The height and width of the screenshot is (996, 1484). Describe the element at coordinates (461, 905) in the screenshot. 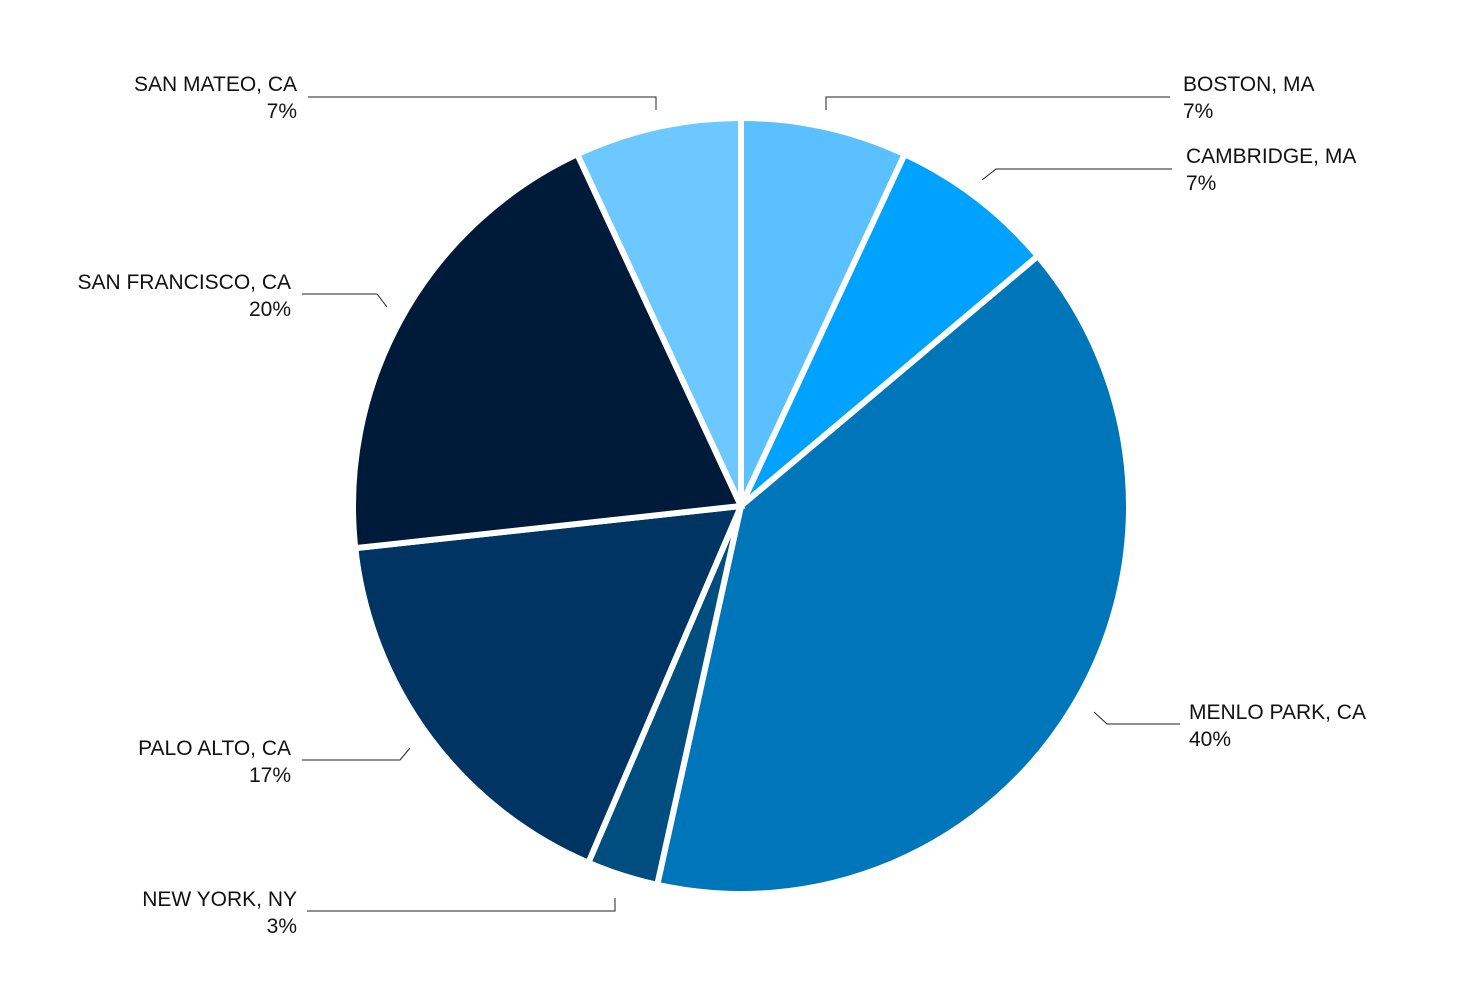

I see `leader-line-new-york-ny` at that location.